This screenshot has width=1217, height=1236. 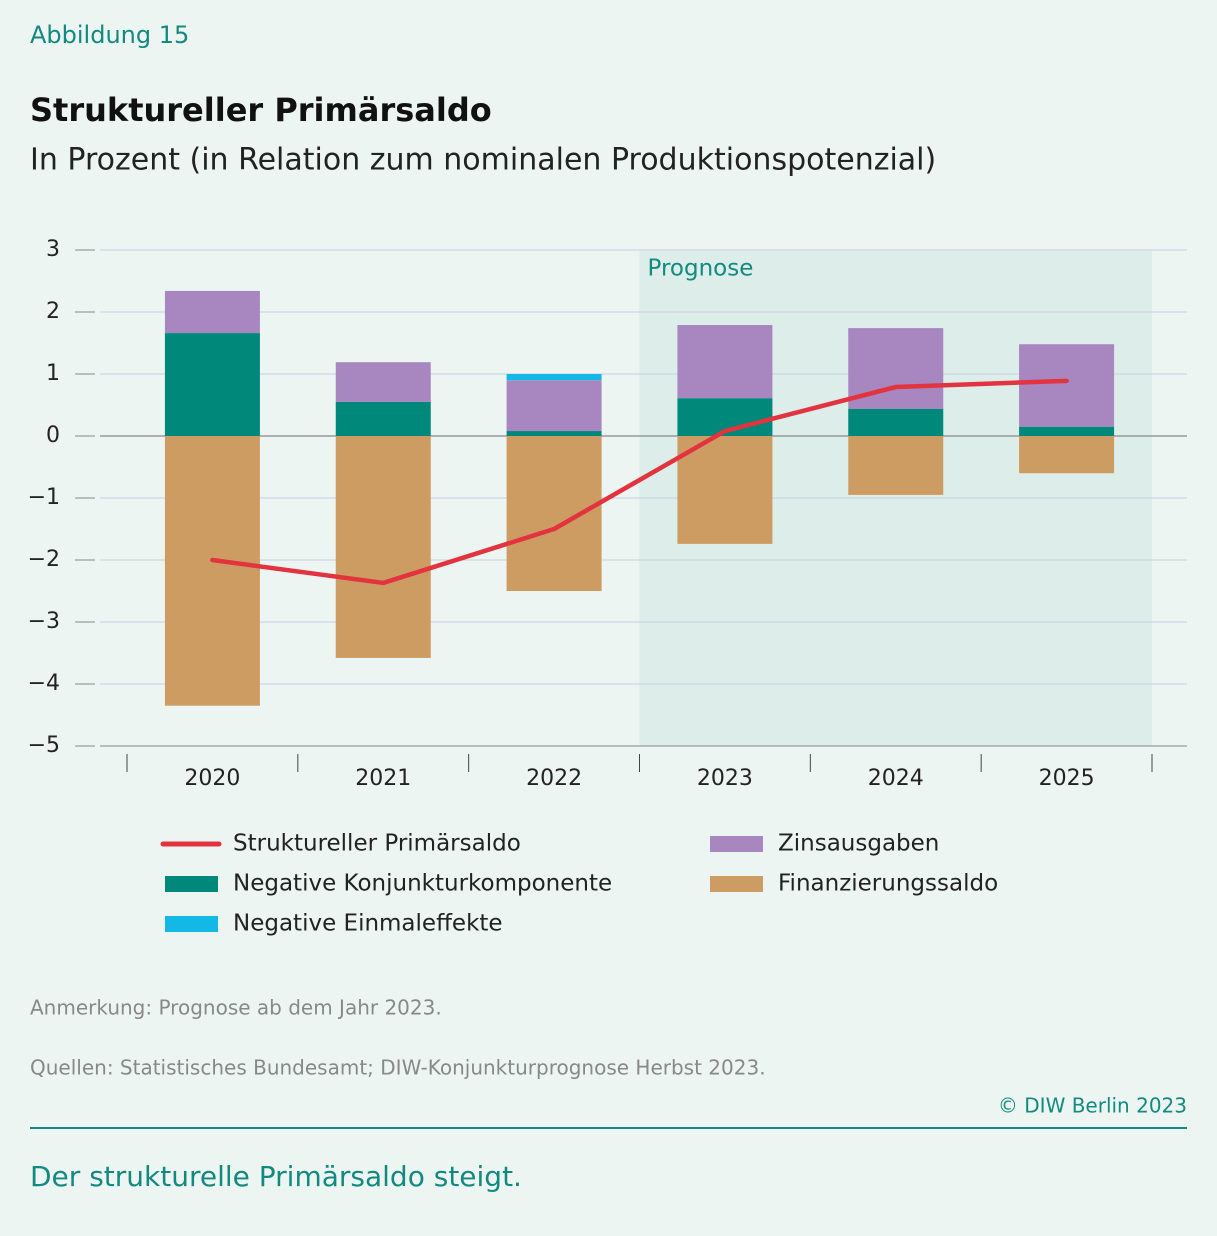 I want to click on chart-title: Struktureller Primärsaldo, so click(x=261, y=110).